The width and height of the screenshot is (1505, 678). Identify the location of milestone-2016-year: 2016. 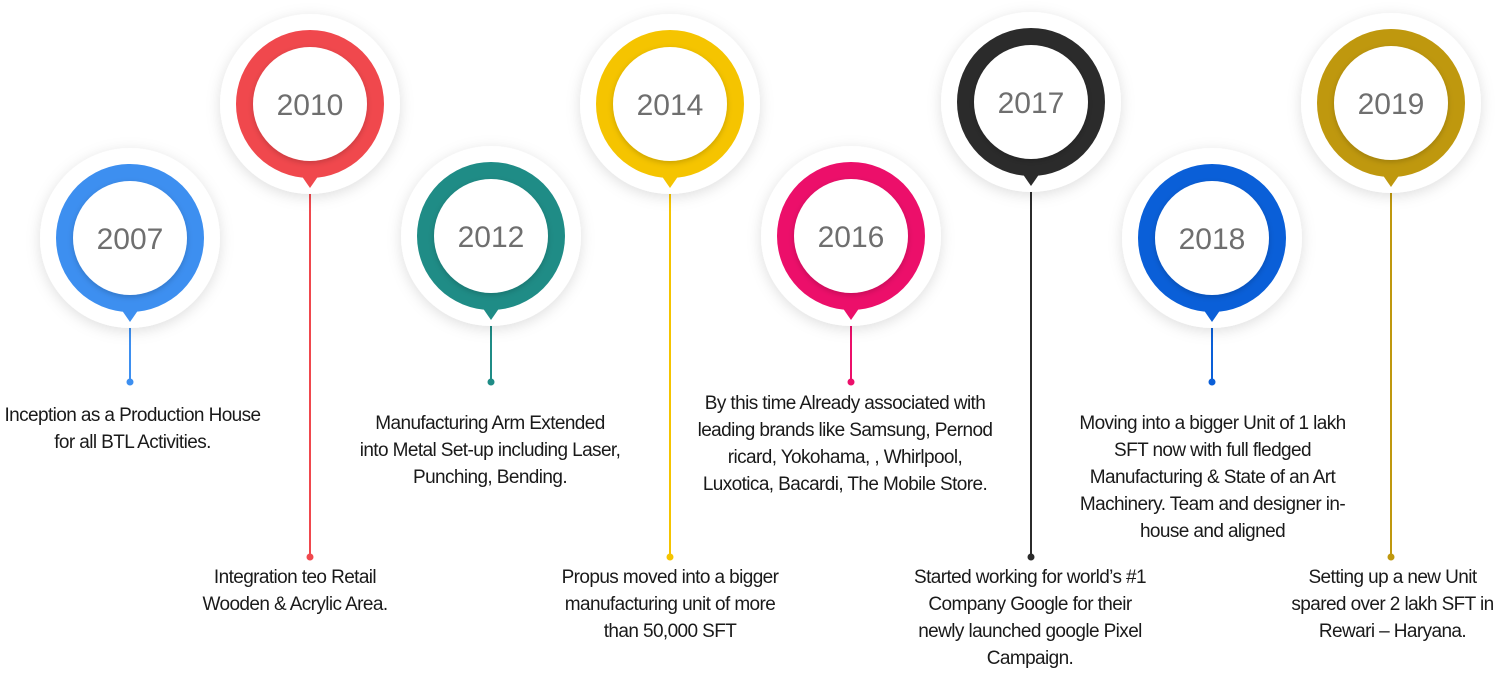
(851, 237).